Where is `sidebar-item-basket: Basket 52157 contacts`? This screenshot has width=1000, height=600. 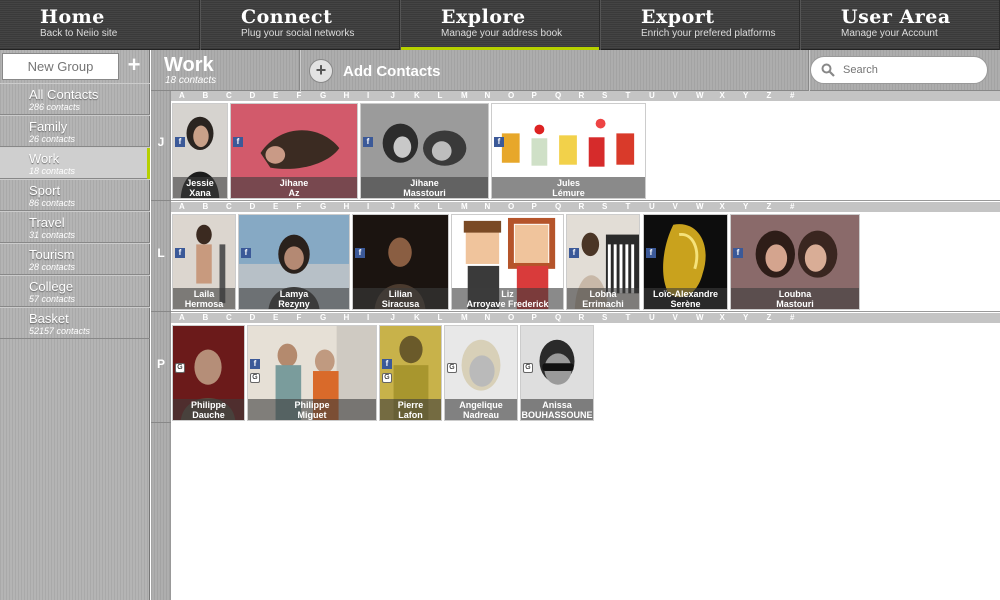 sidebar-item-basket: Basket 52157 contacts is located at coordinates (75, 323).